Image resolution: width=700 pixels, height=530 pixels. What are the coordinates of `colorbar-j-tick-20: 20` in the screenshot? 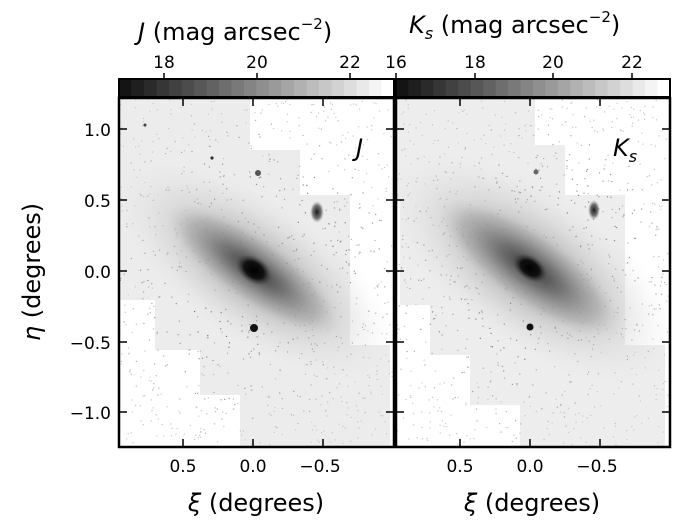 It's located at (257, 63).